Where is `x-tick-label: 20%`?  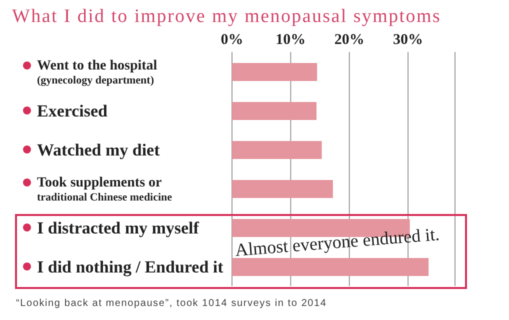 x-tick-label: 20% is located at coordinates (349, 40).